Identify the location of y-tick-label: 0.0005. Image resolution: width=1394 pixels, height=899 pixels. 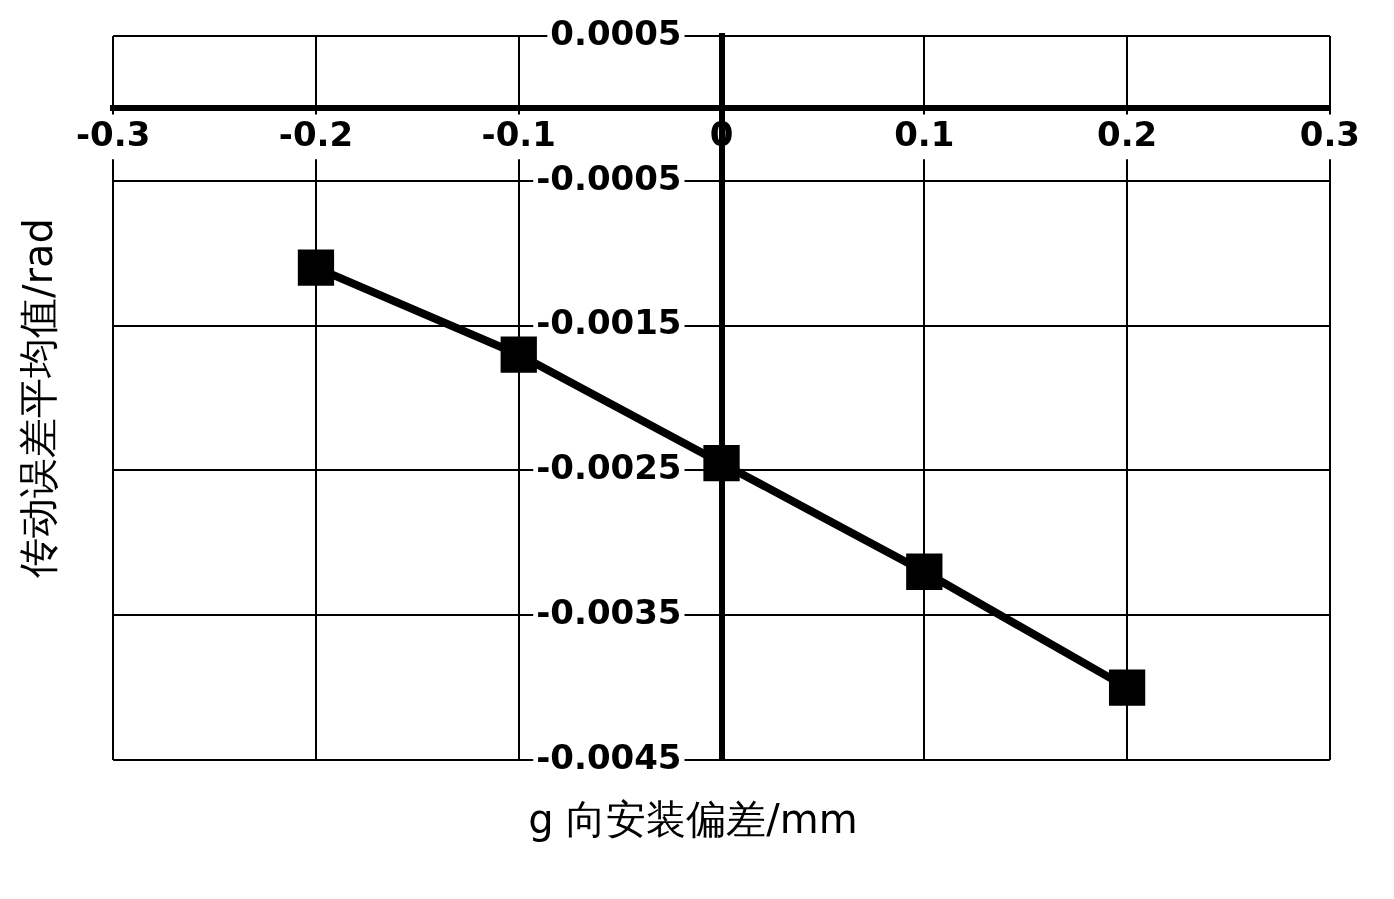
(616, 32).